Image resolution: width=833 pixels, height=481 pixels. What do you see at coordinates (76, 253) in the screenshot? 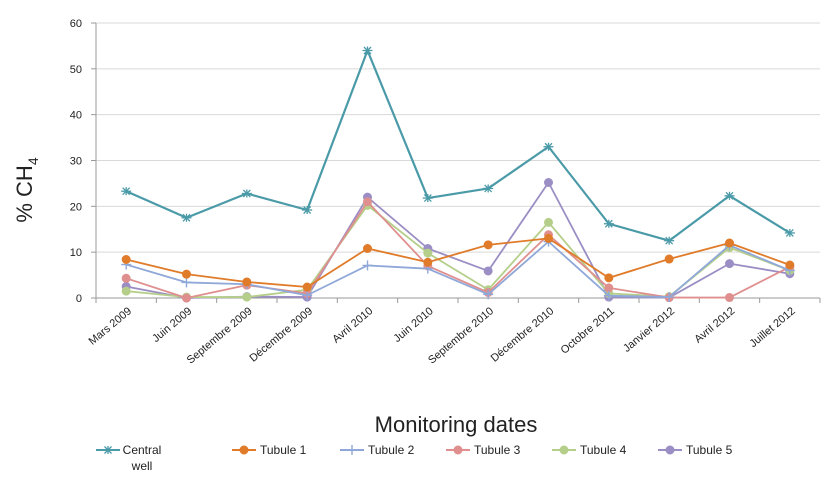
I see `y-tick-label: 10` at bounding box center [76, 253].